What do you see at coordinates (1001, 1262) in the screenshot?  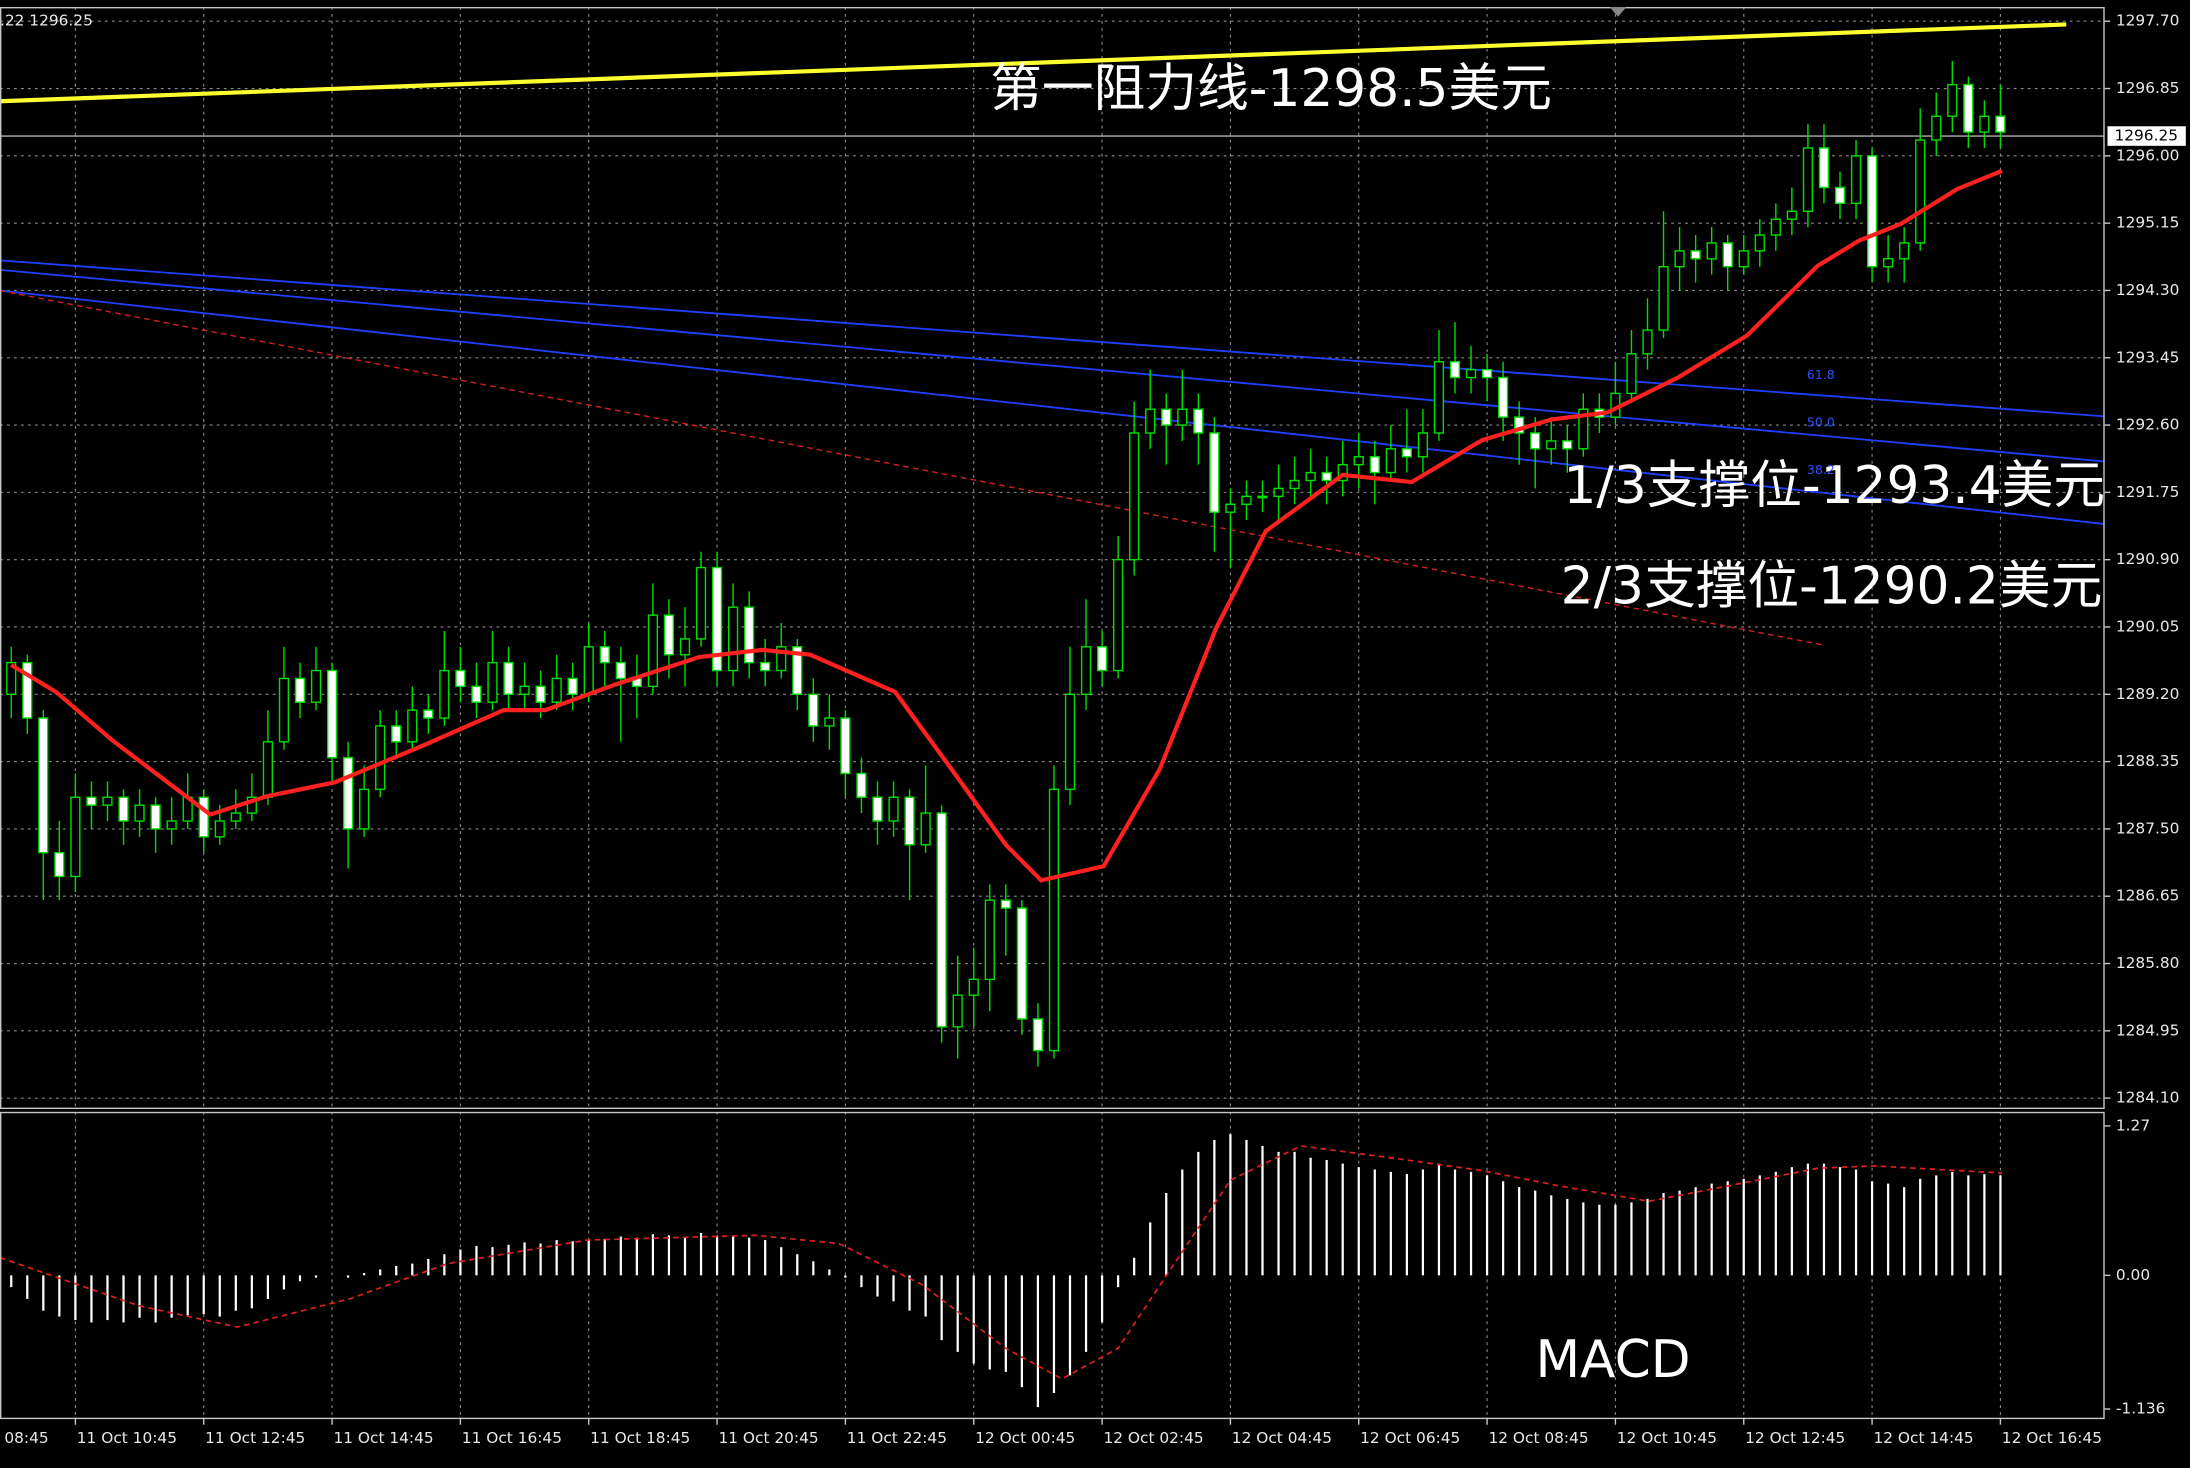 I see `macd-signal` at bounding box center [1001, 1262].